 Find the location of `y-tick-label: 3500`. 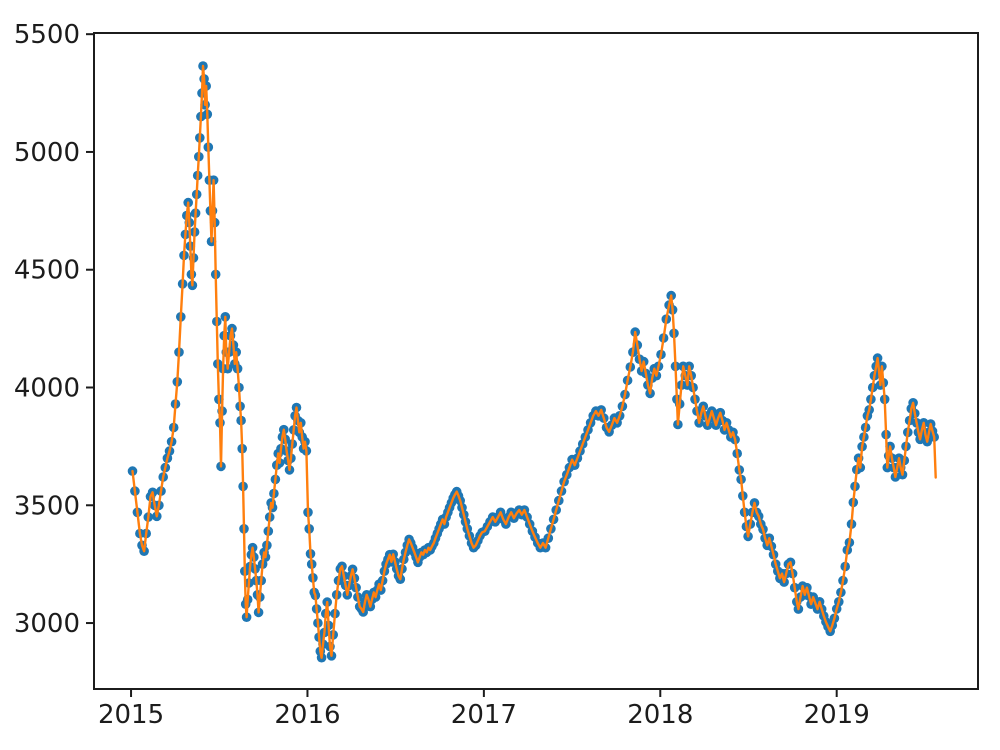

y-tick-label: 3500 is located at coordinates (47, 506).